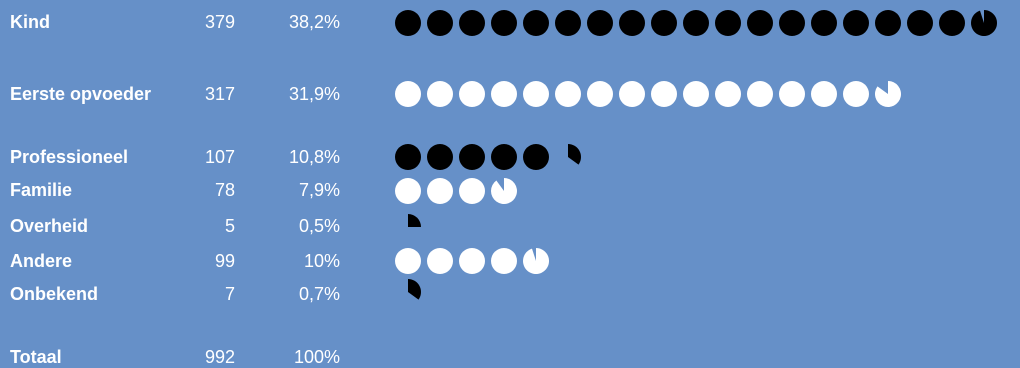 Image resolution: width=1020 pixels, height=368 pixels. I want to click on category-label: Professioneel, so click(69, 157).